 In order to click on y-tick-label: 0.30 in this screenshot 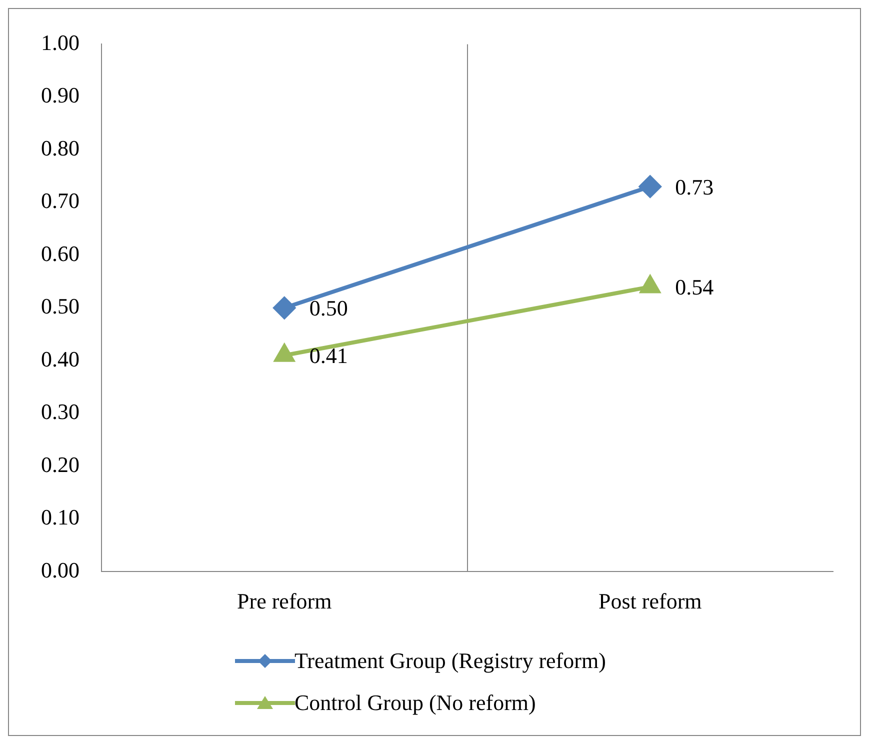, I will do `click(60, 411)`.